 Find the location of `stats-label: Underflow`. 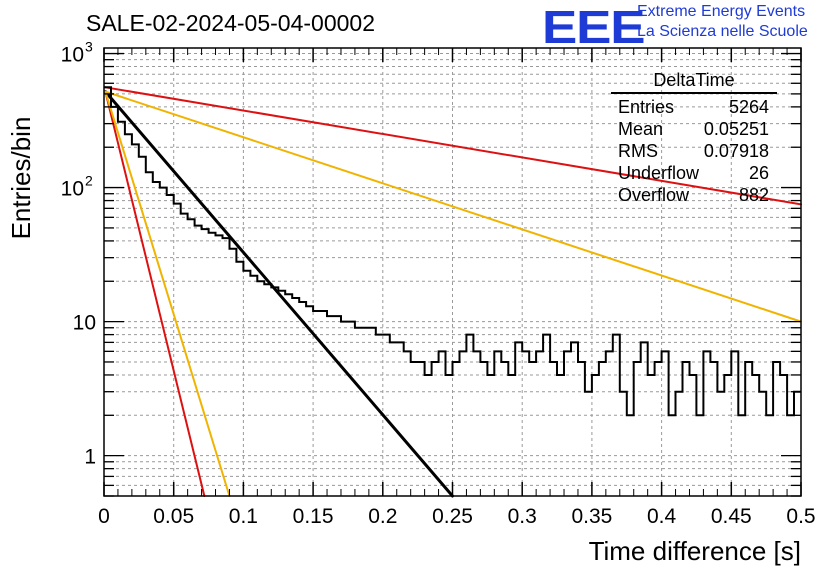

stats-label: Underflow is located at coordinates (659, 173).